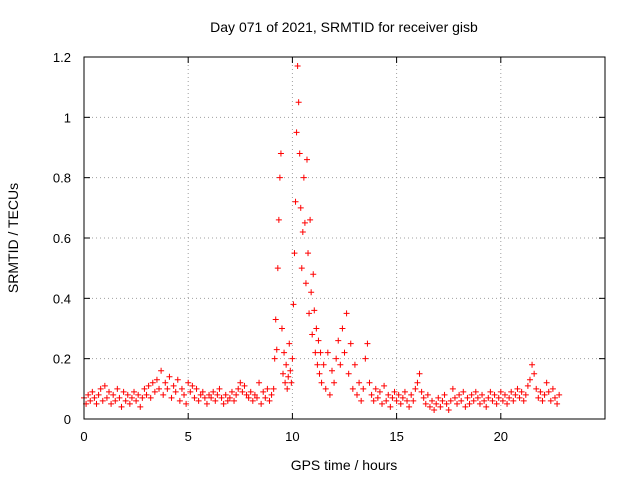 This screenshot has width=640, height=480. What do you see at coordinates (62, 178) in the screenshot?
I see `y-tick-label: 0.8` at bounding box center [62, 178].